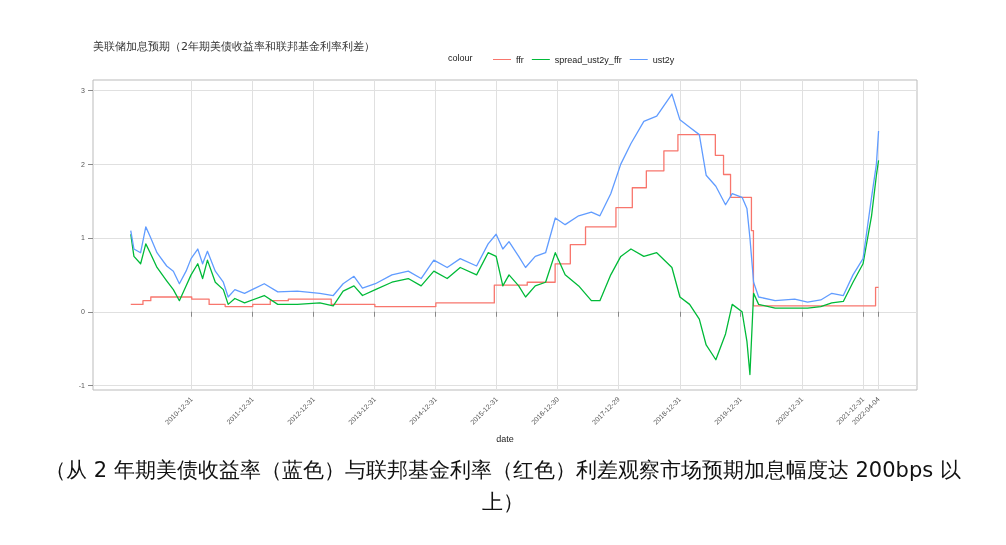  I want to click on legend-label: spread_ust2y_ffr, so click(588, 59).